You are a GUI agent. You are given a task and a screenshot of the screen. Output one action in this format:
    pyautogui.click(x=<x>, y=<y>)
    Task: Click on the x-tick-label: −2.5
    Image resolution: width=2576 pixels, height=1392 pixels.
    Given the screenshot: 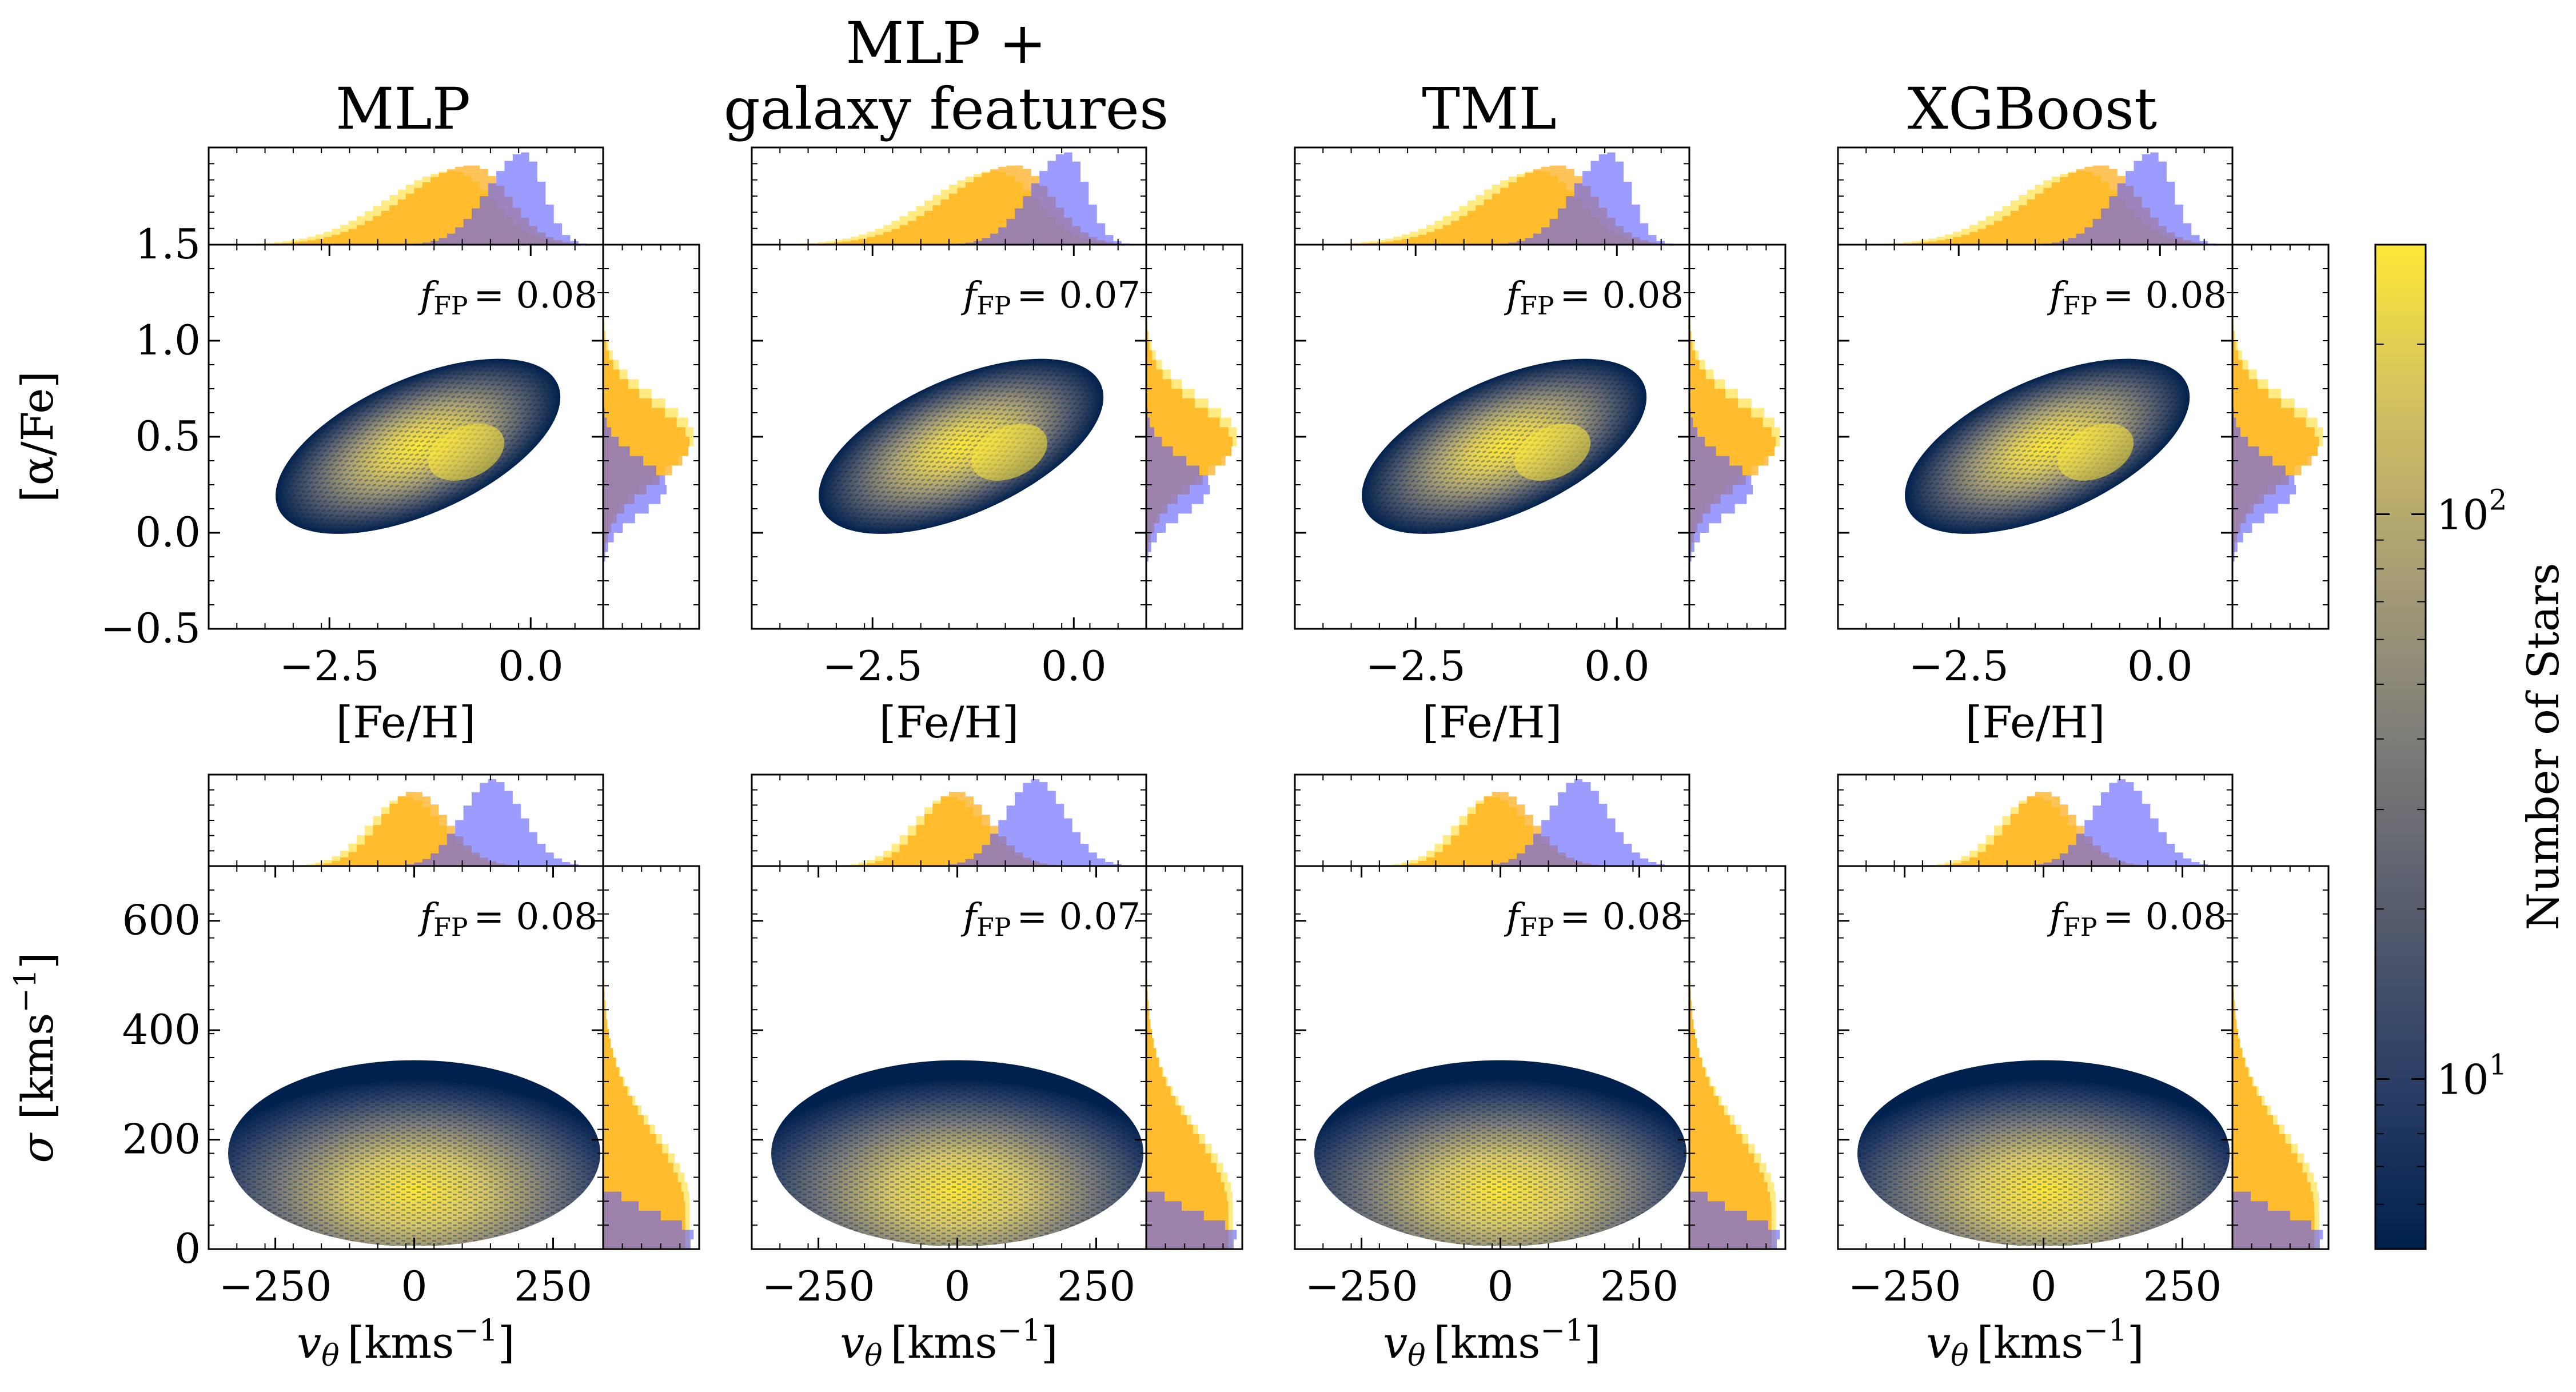 What is the action you would take?
    pyautogui.click(x=1959, y=666)
    